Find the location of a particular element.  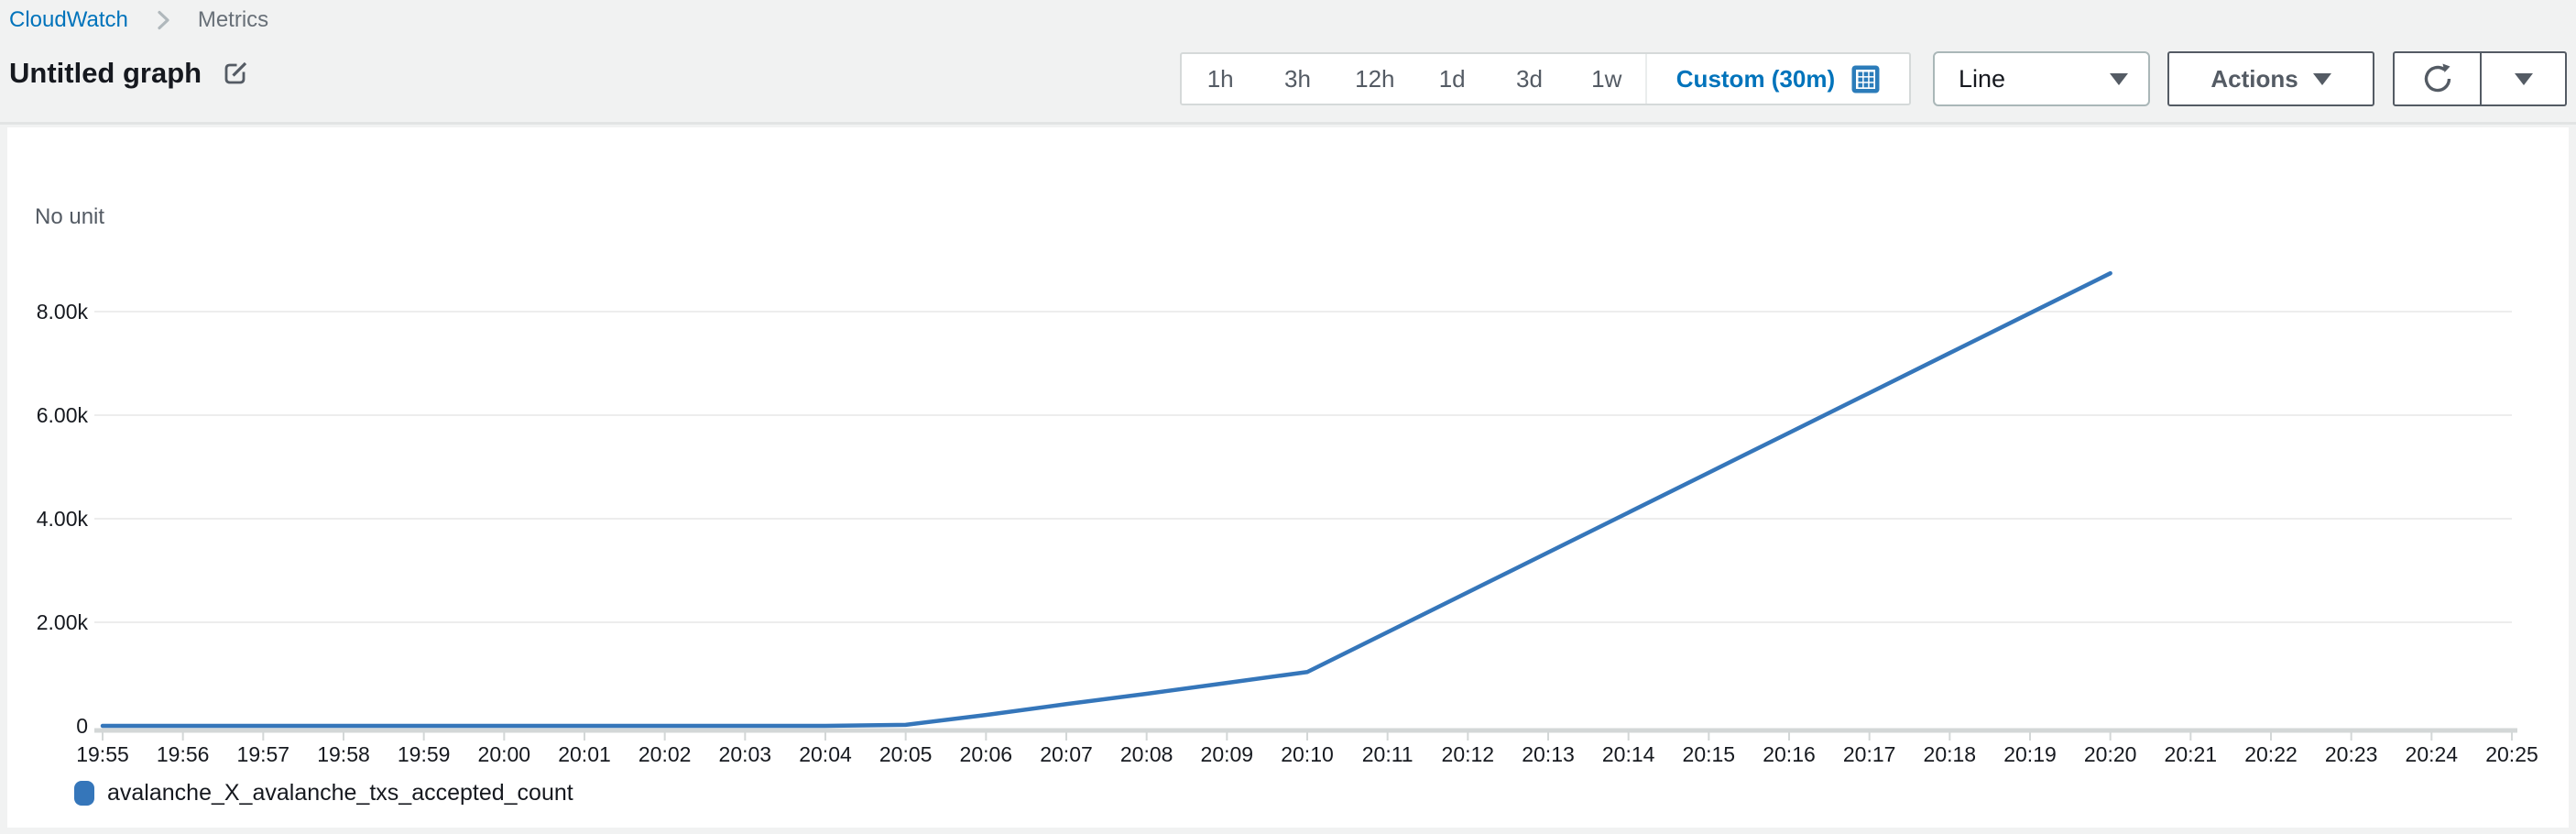

breadcrumb-cloudwatch-link: CloudWatch is located at coordinates (68, 19).